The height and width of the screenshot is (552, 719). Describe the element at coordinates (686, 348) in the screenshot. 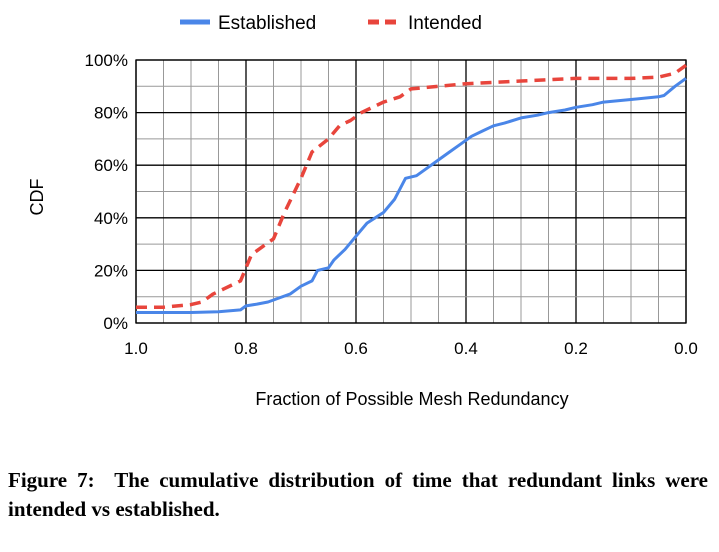

I see `x-tick-label: 0.0` at that location.